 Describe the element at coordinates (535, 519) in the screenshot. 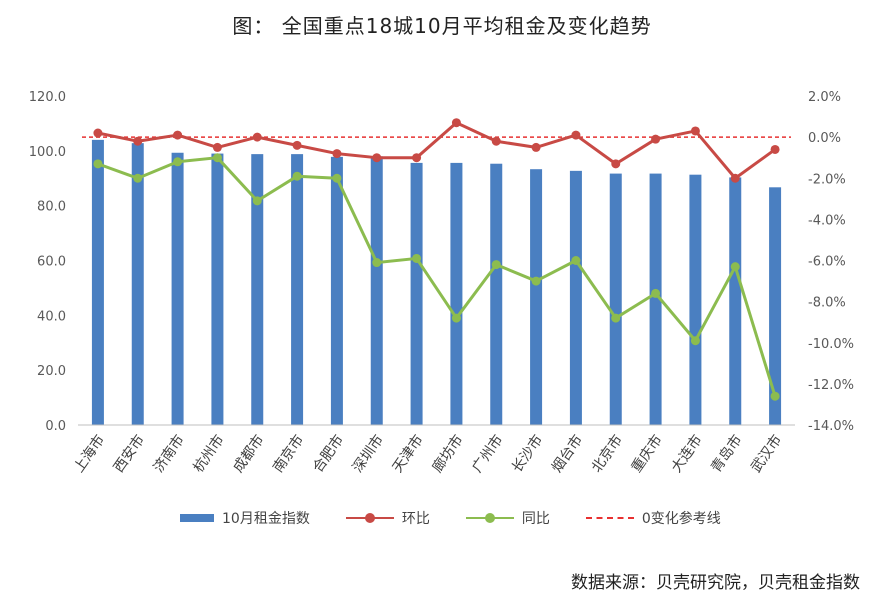

I see `legend-label-yoy: 同比` at that location.